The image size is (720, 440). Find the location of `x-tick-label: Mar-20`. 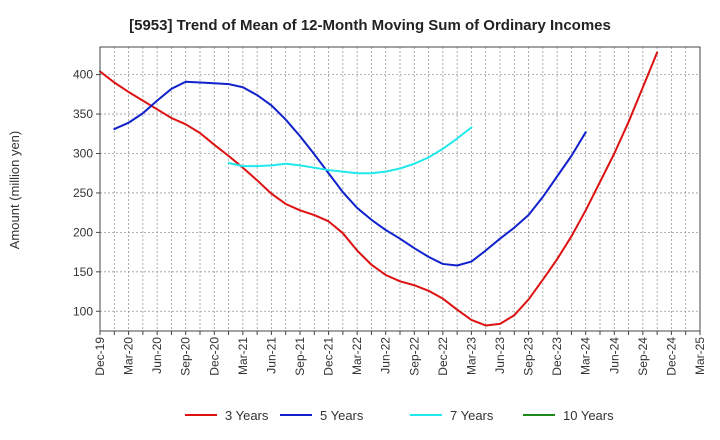

x-tick-label: Mar-20 is located at coordinates (129, 356).